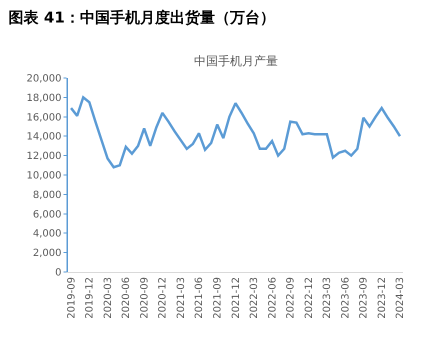  What do you see at coordinates (272, 298) in the screenshot?
I see `x-tick-label: 2022-06` at bounding box center [272, 298].